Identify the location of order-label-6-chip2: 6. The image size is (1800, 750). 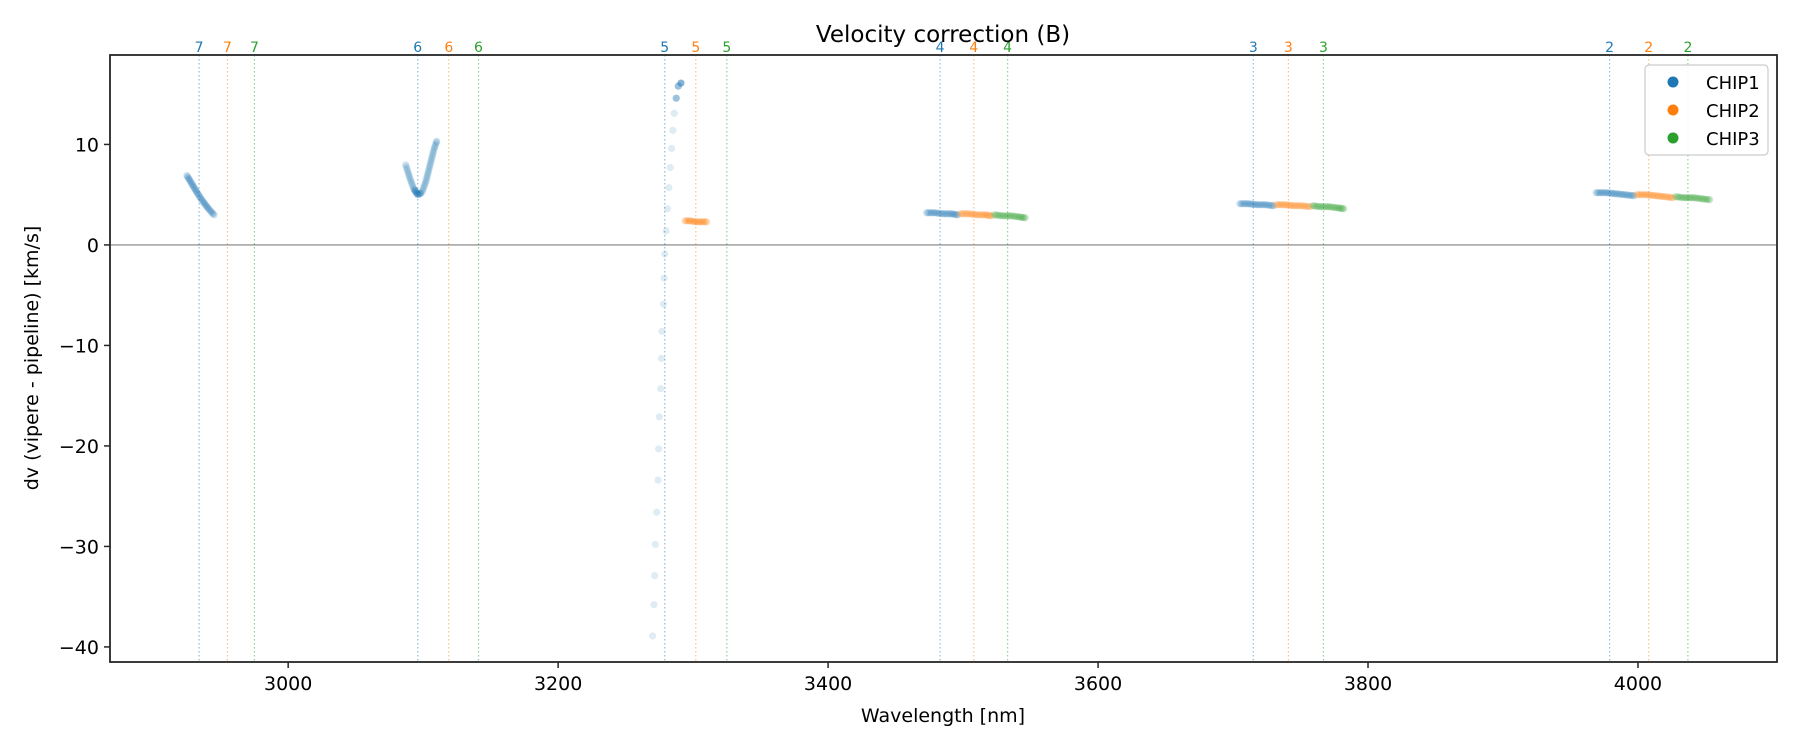
(448, 48).